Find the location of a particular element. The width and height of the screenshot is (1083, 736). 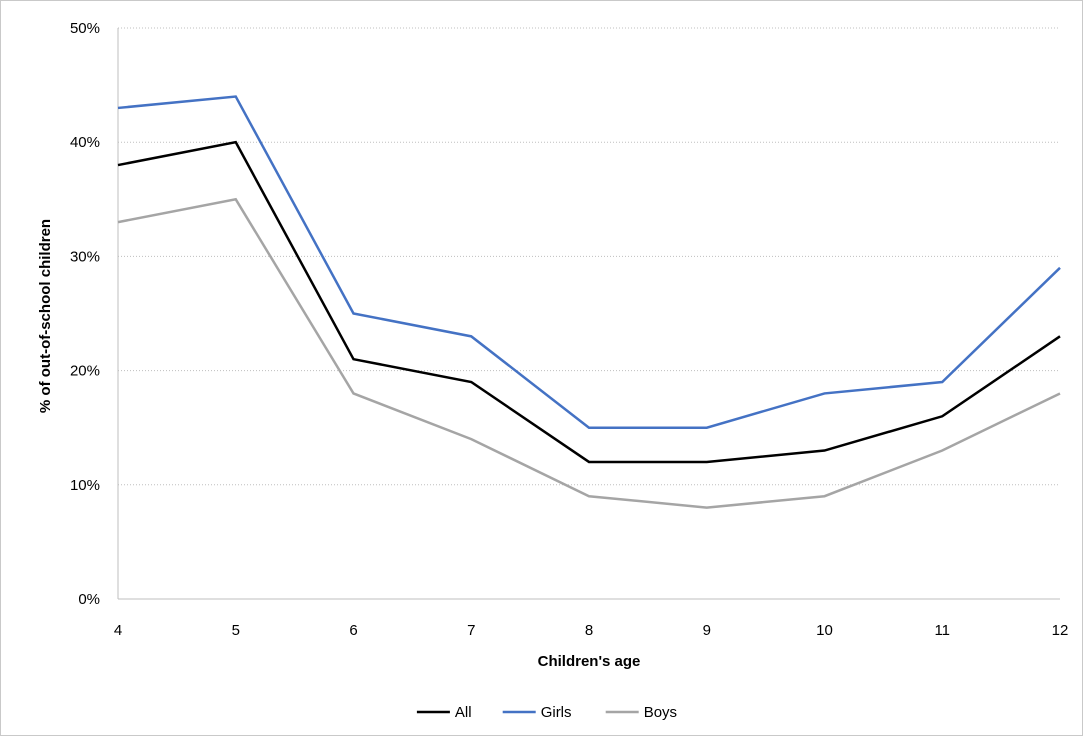

x-tick-label: 12 is located at coordinates (1060, 630).